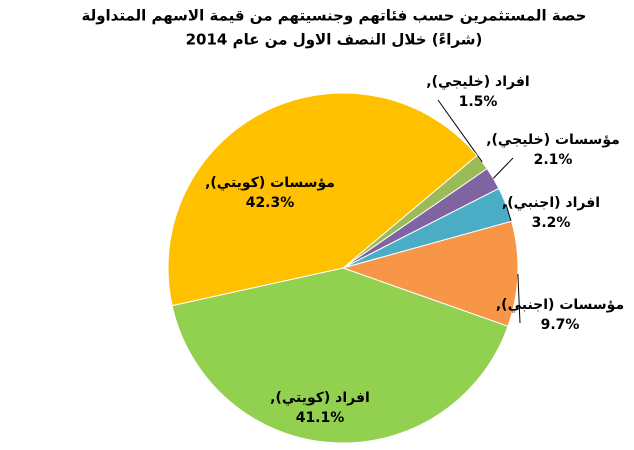 The image size is (634, 450). Describe the element at coordinates (270, 203) in the screenshot. I see `value-label: 42.3%` at that location.